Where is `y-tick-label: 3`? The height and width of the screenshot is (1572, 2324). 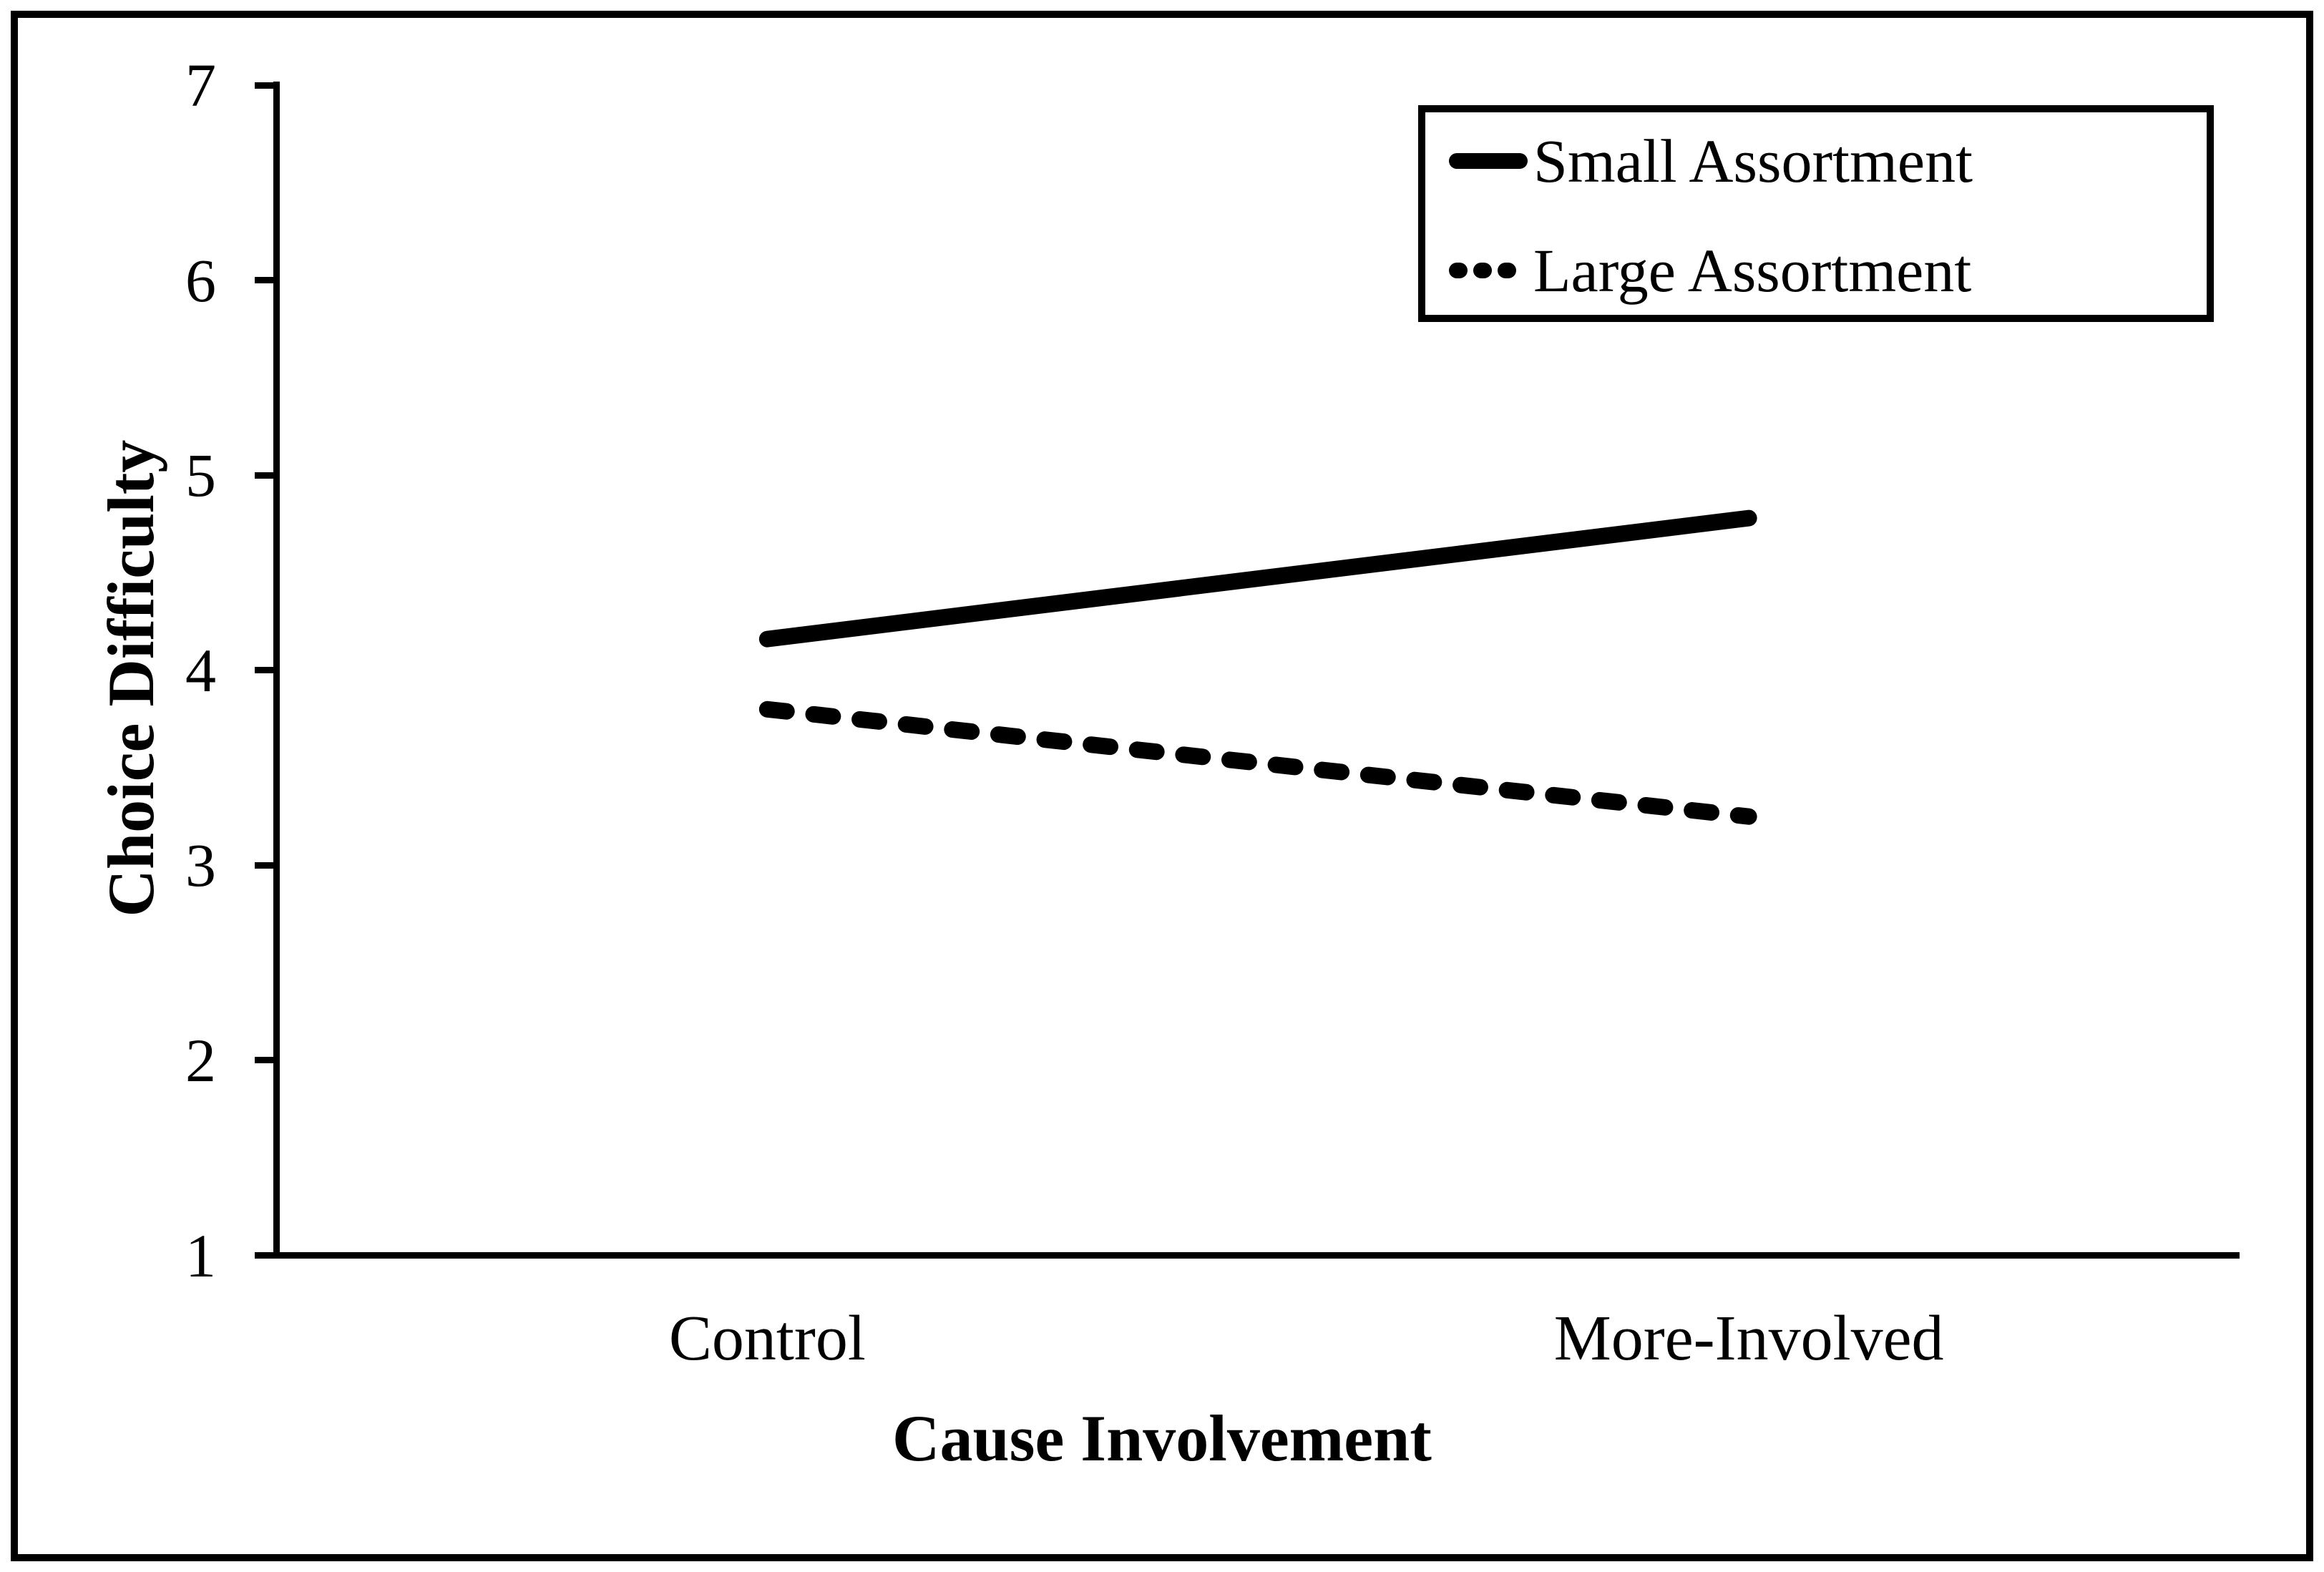
y-tick-label: 3 is located at coordinates (200, 866).